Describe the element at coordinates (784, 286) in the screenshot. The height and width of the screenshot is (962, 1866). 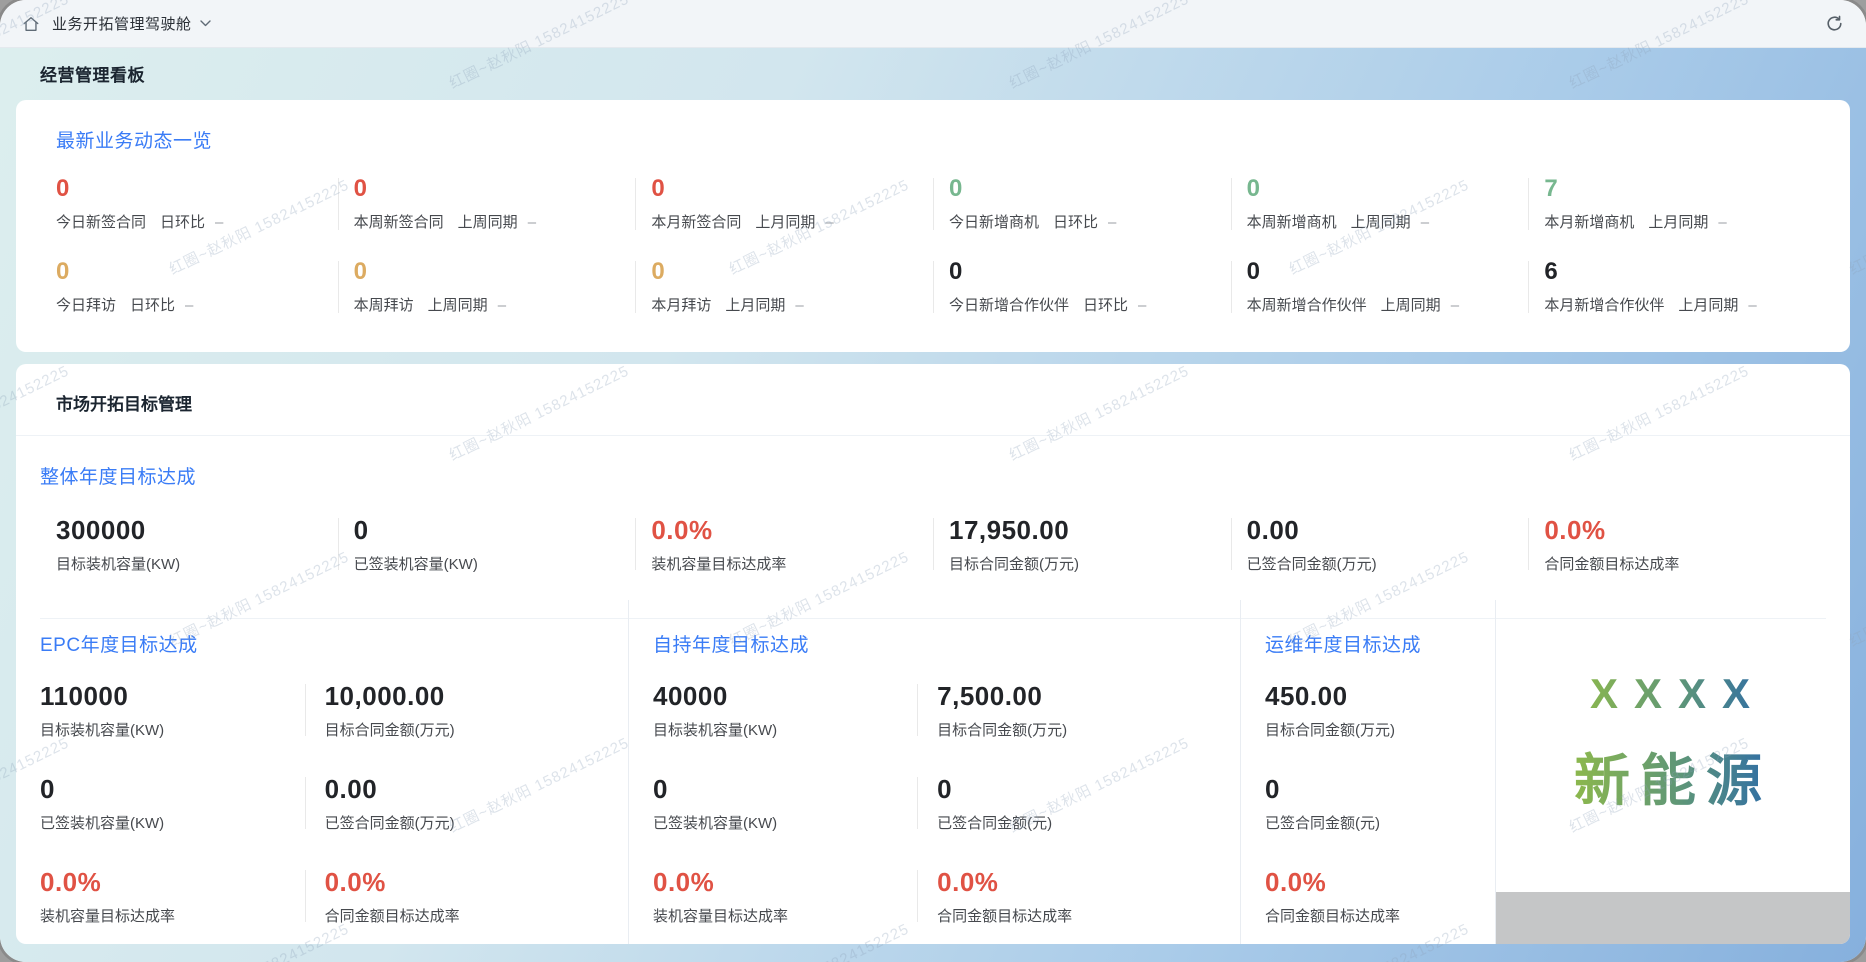
I see `stat-cell: 0 本月拜访 上月同期 –` at that location.